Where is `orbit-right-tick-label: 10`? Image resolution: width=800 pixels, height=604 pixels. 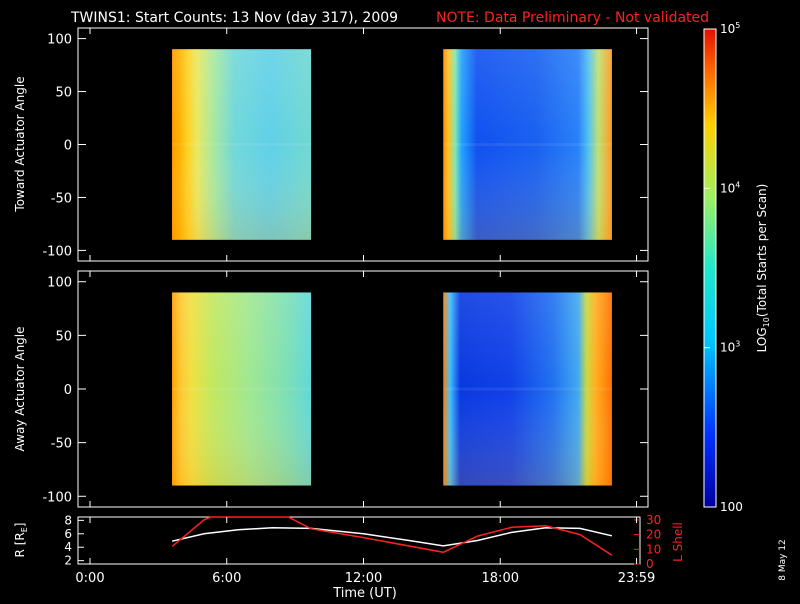 orbit-right-tick-label: 10 is located at coordinates (653, 549).